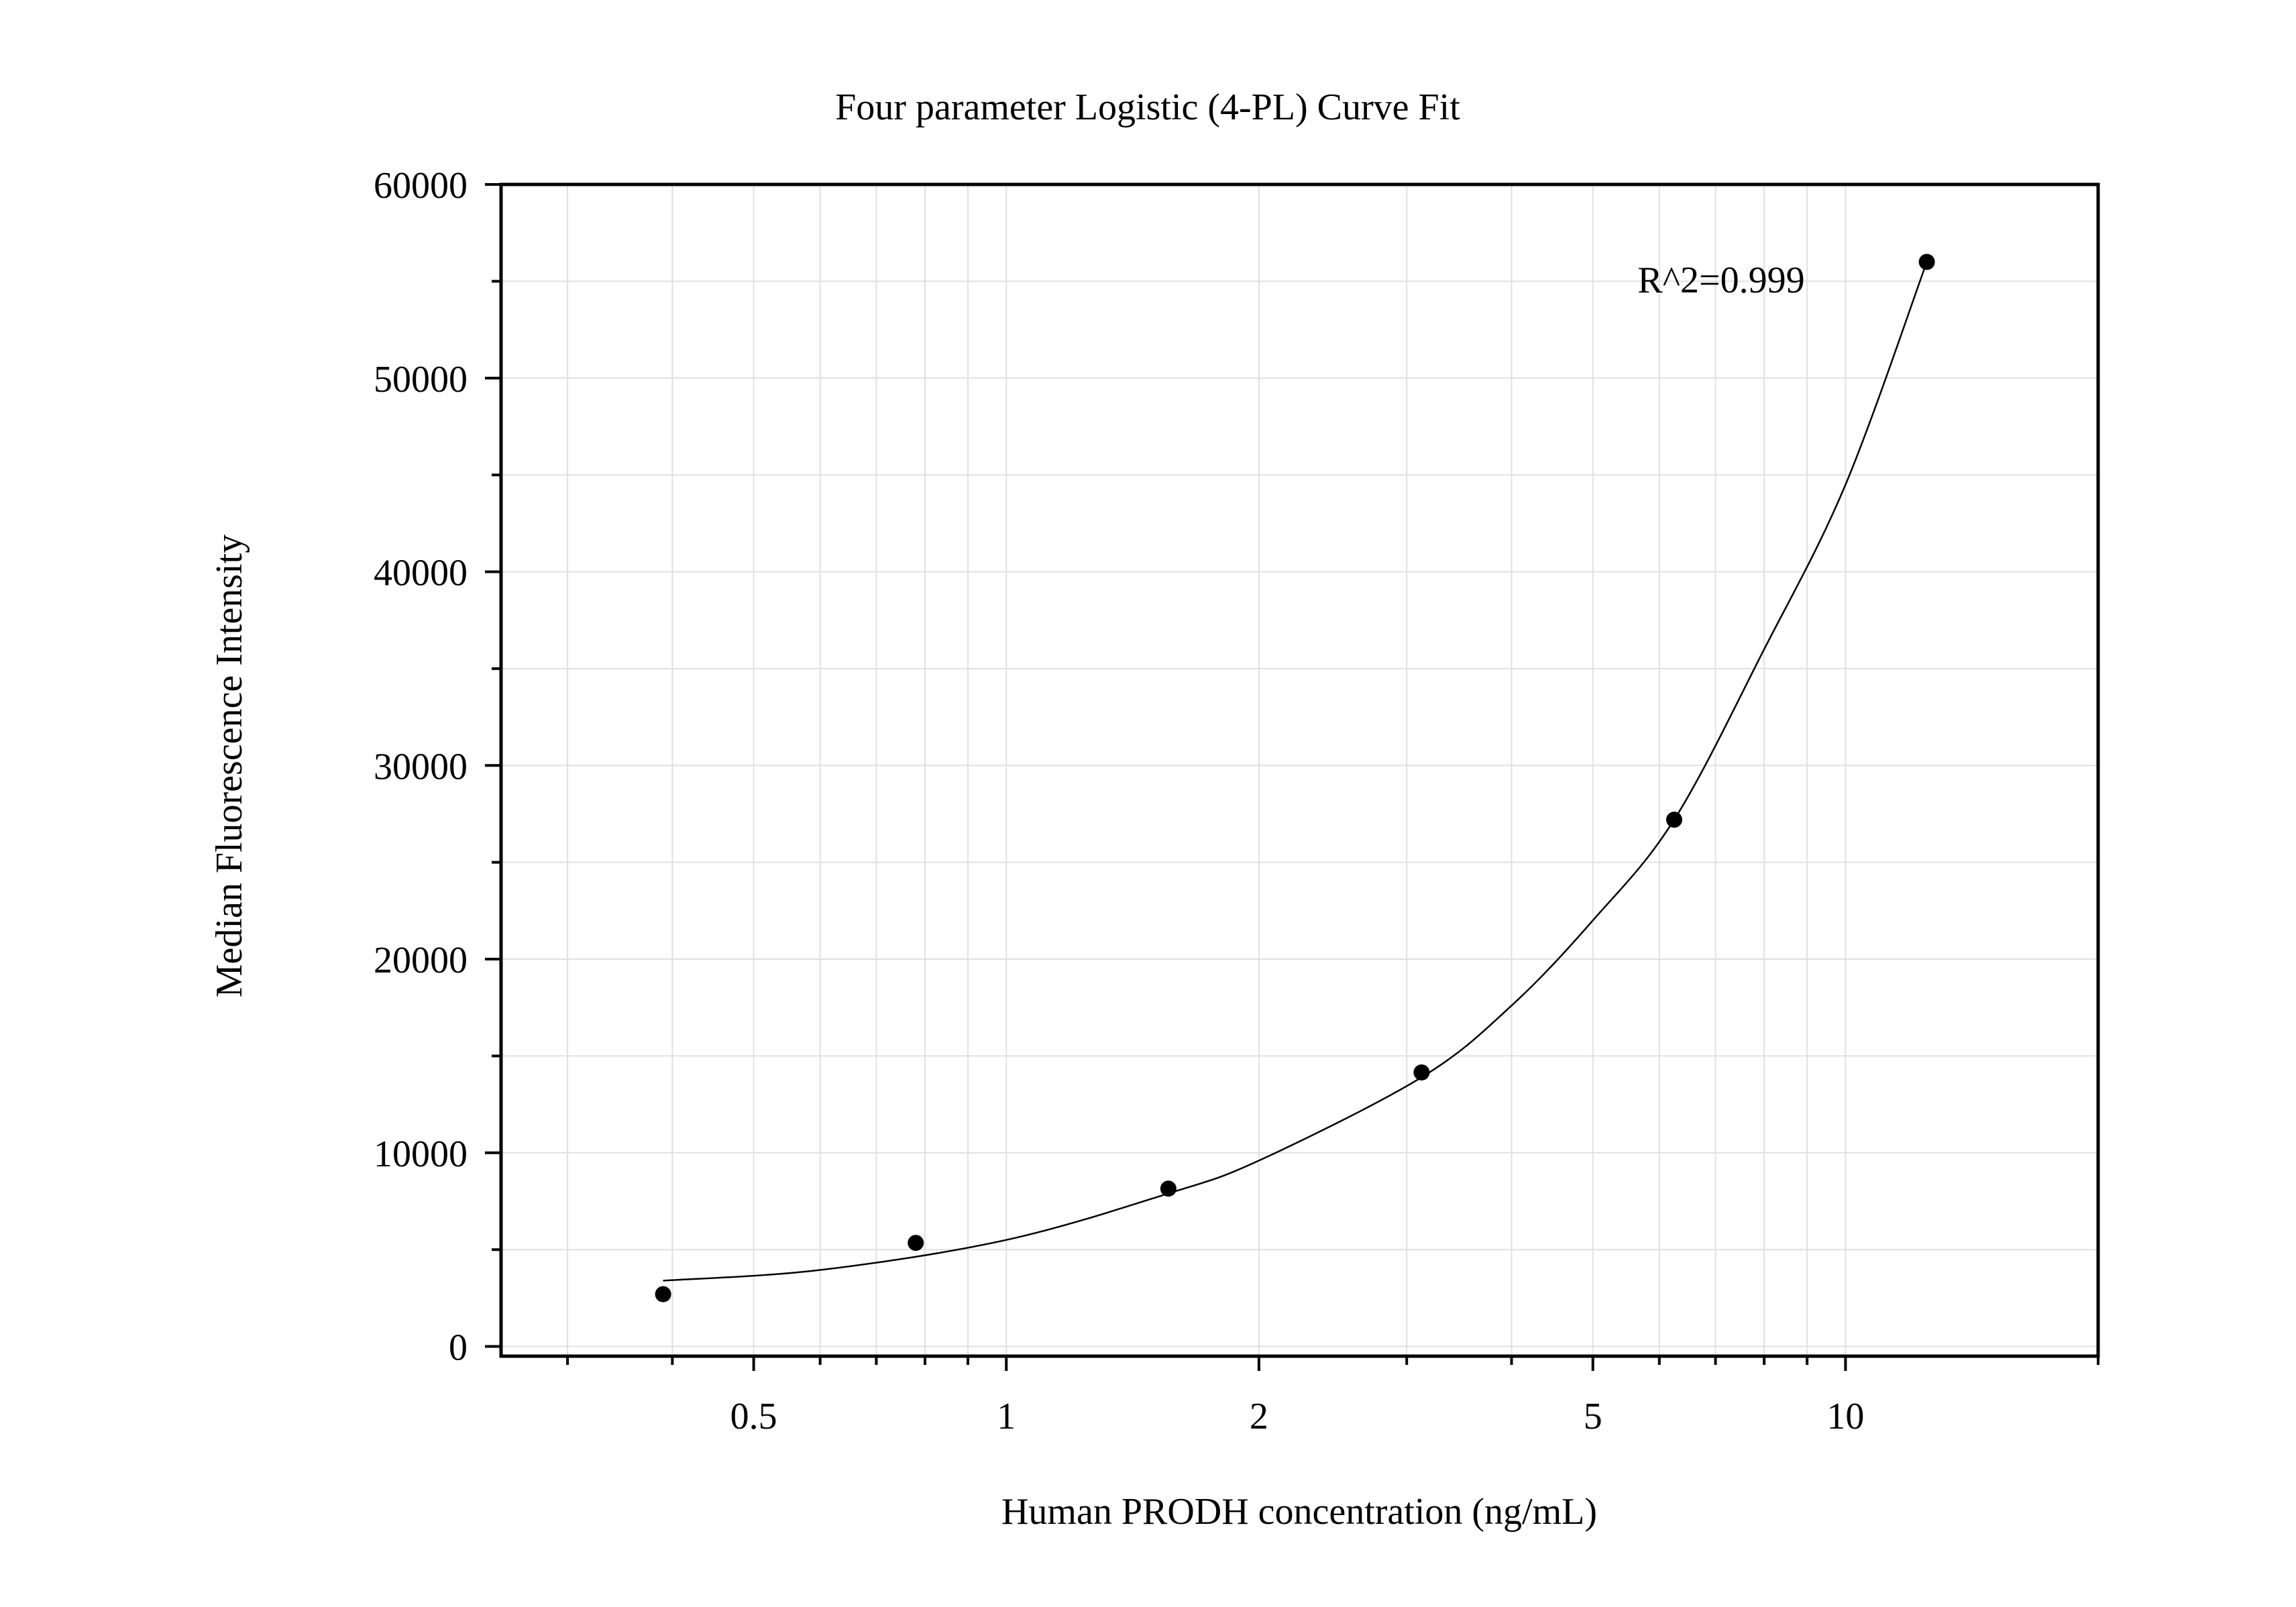 This screenshot has height=1607, width=2296. What do you see at coordinates (421, 960) in the screenshot?
I see `y-tick-label: 20000` at bounding box center [421, 960].